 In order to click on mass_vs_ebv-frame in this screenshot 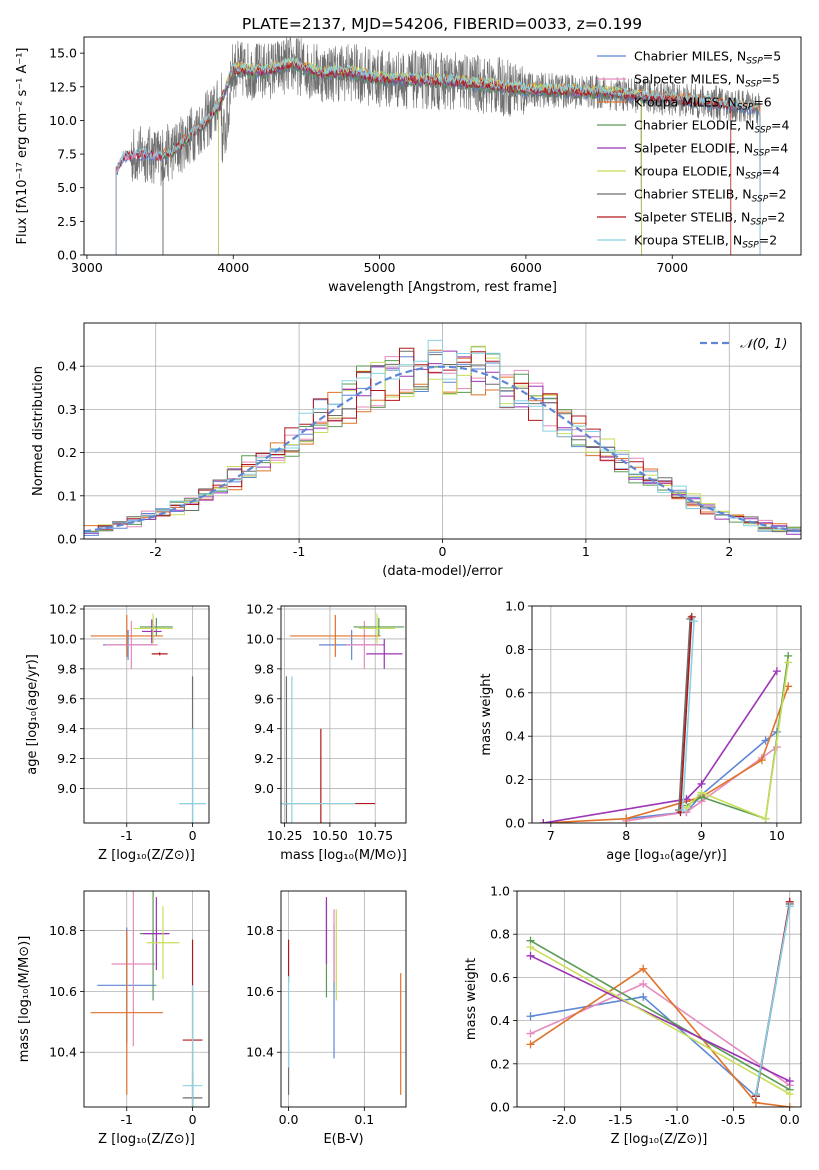, I will do `click(343, 999)`.